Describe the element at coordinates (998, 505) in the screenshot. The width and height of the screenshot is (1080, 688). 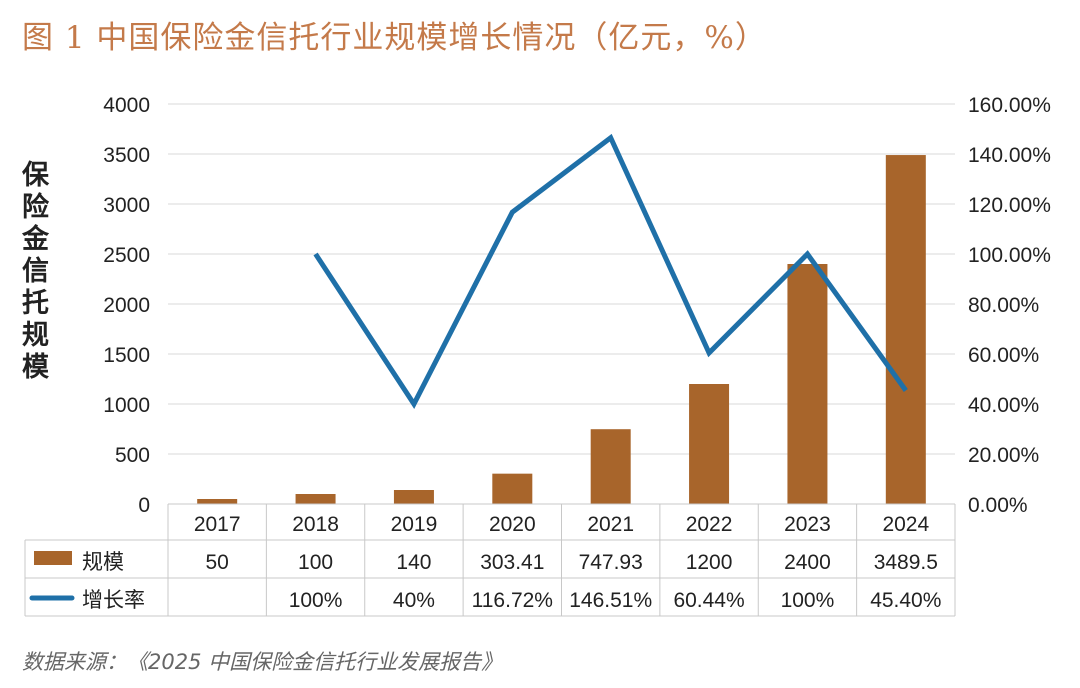
I see `y2-tick-label: 0.00%` at that location.